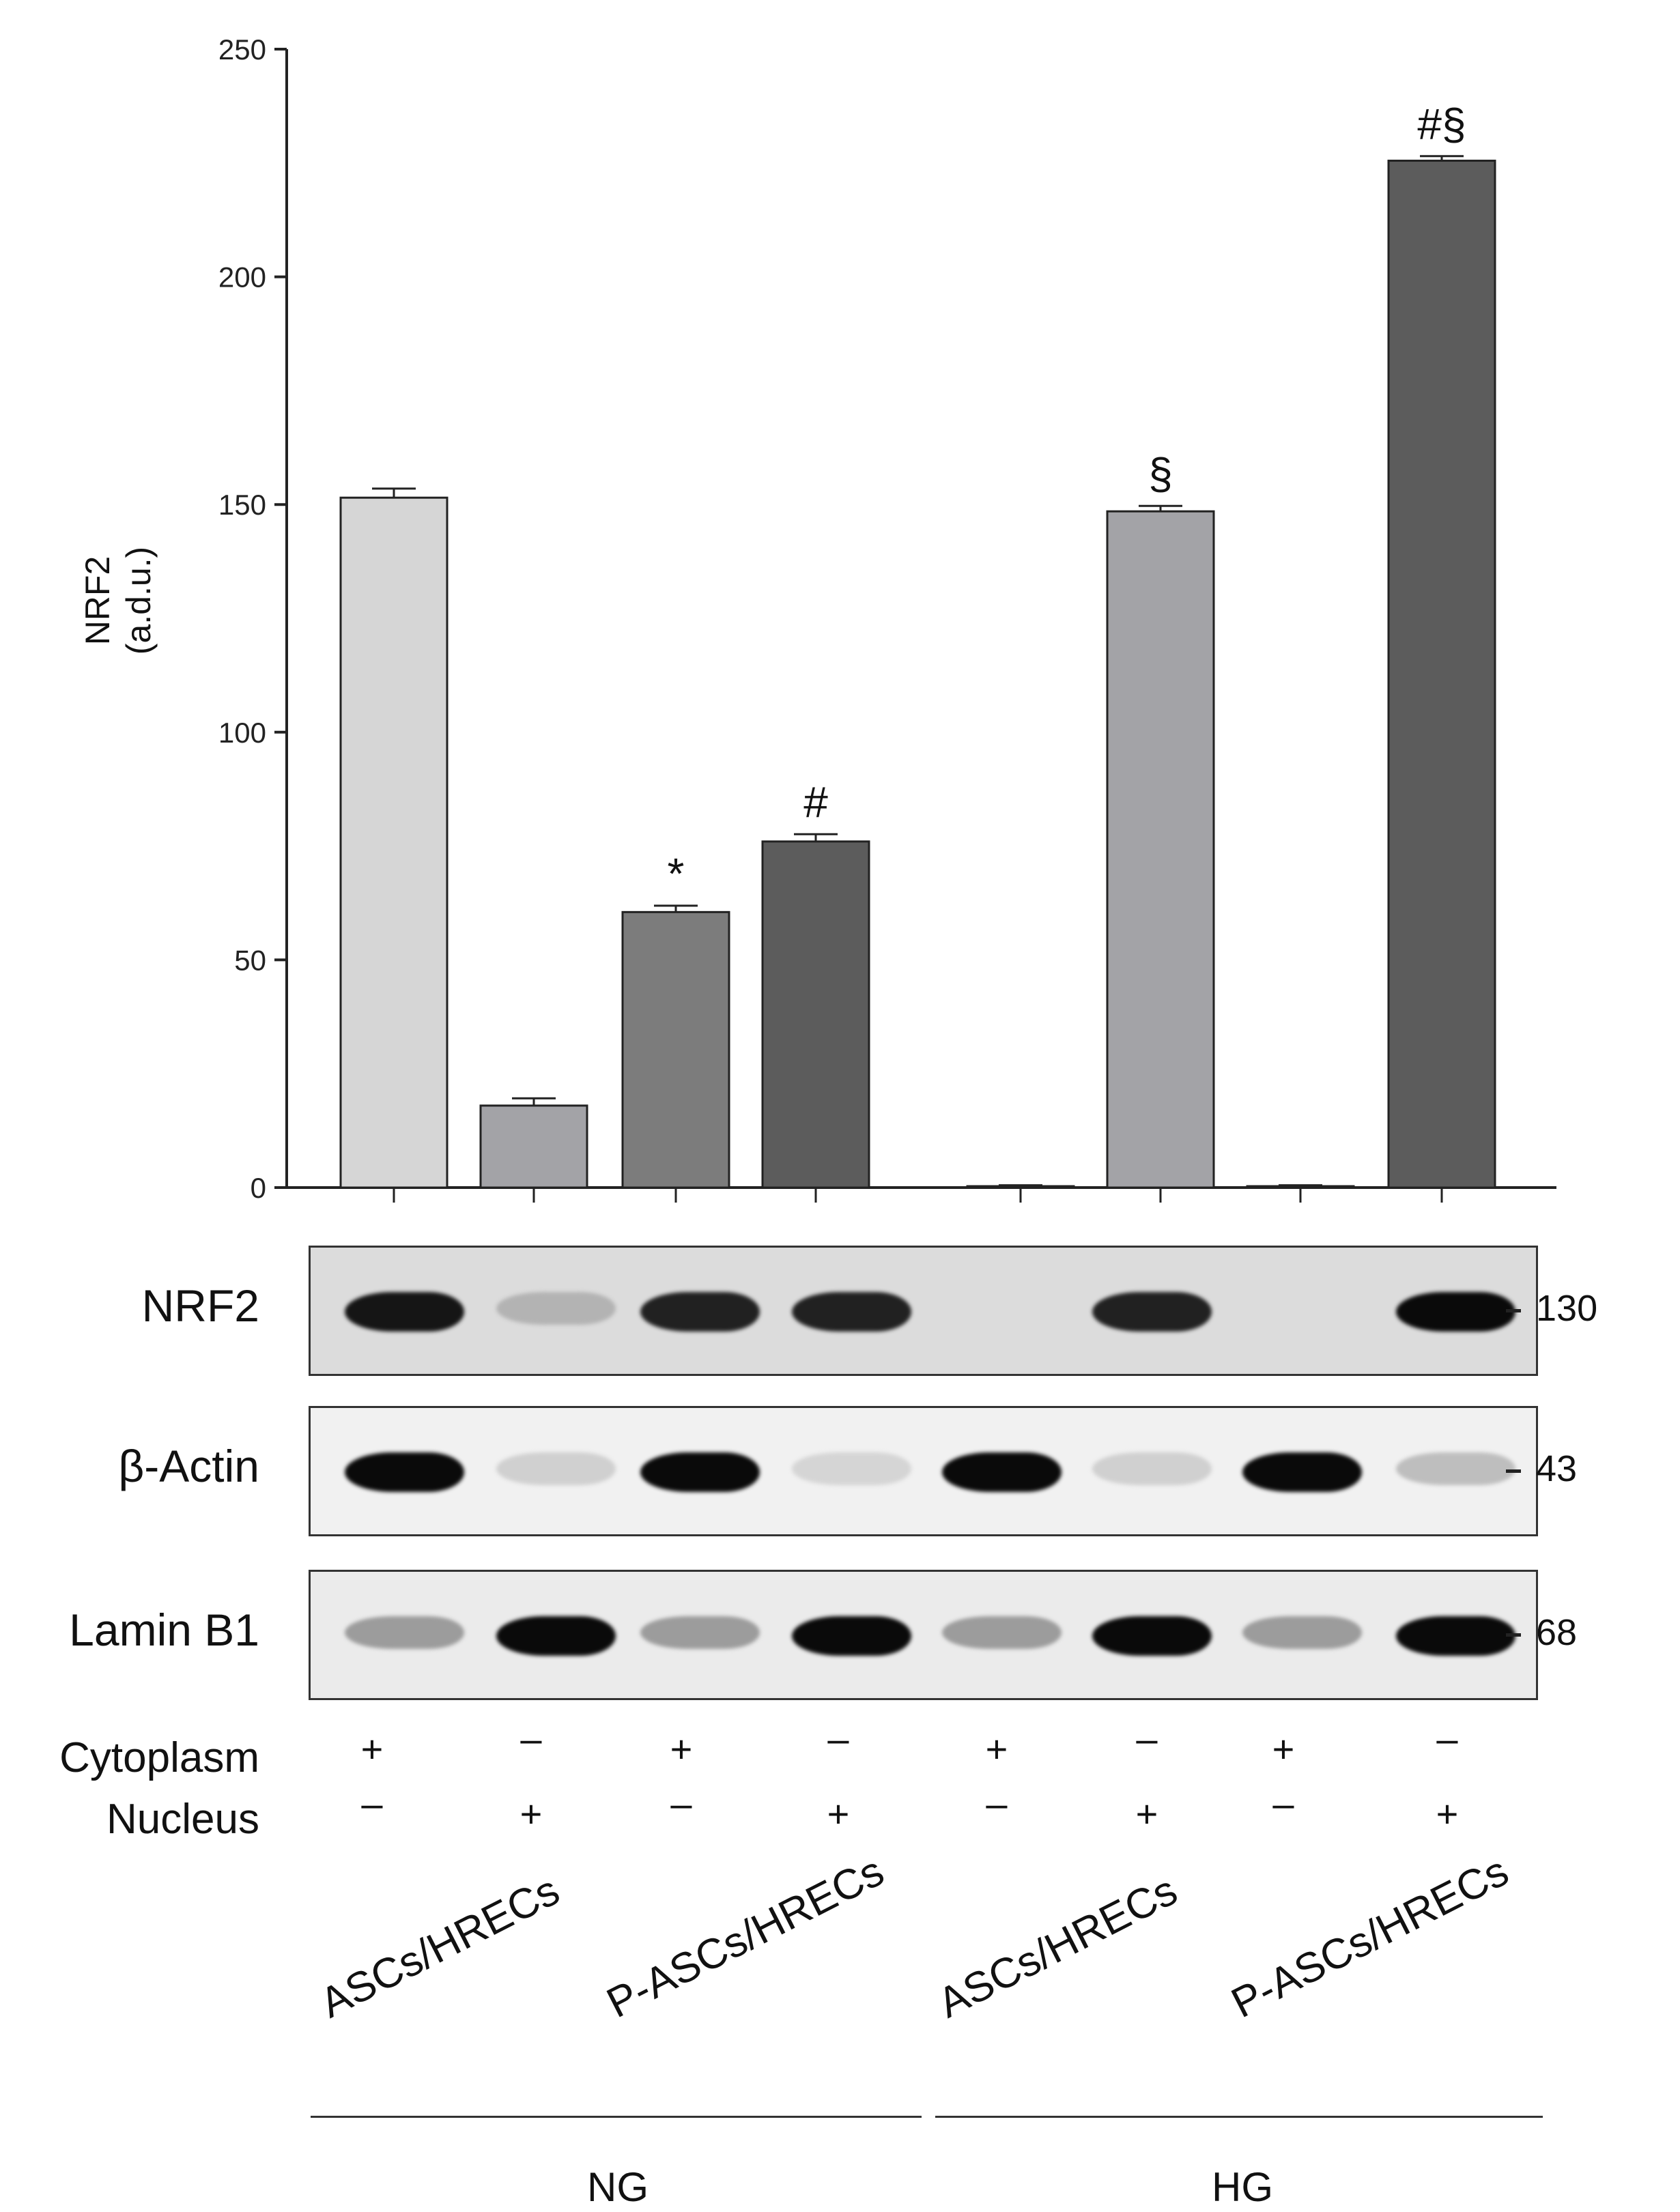 The width and height of the screenshot is (1680, 2212). I want to click on group-label-hg: HG, so click(1242, 2187).